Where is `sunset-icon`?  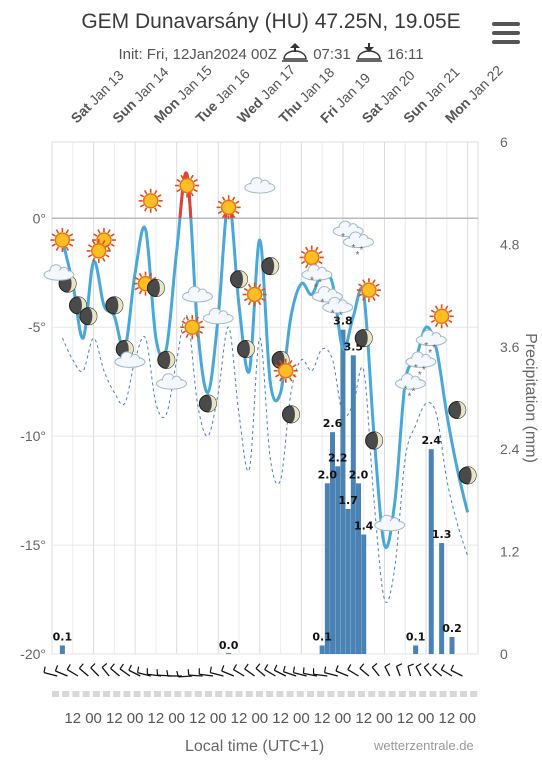 sunset-icon is located at coordinates (368, 52).